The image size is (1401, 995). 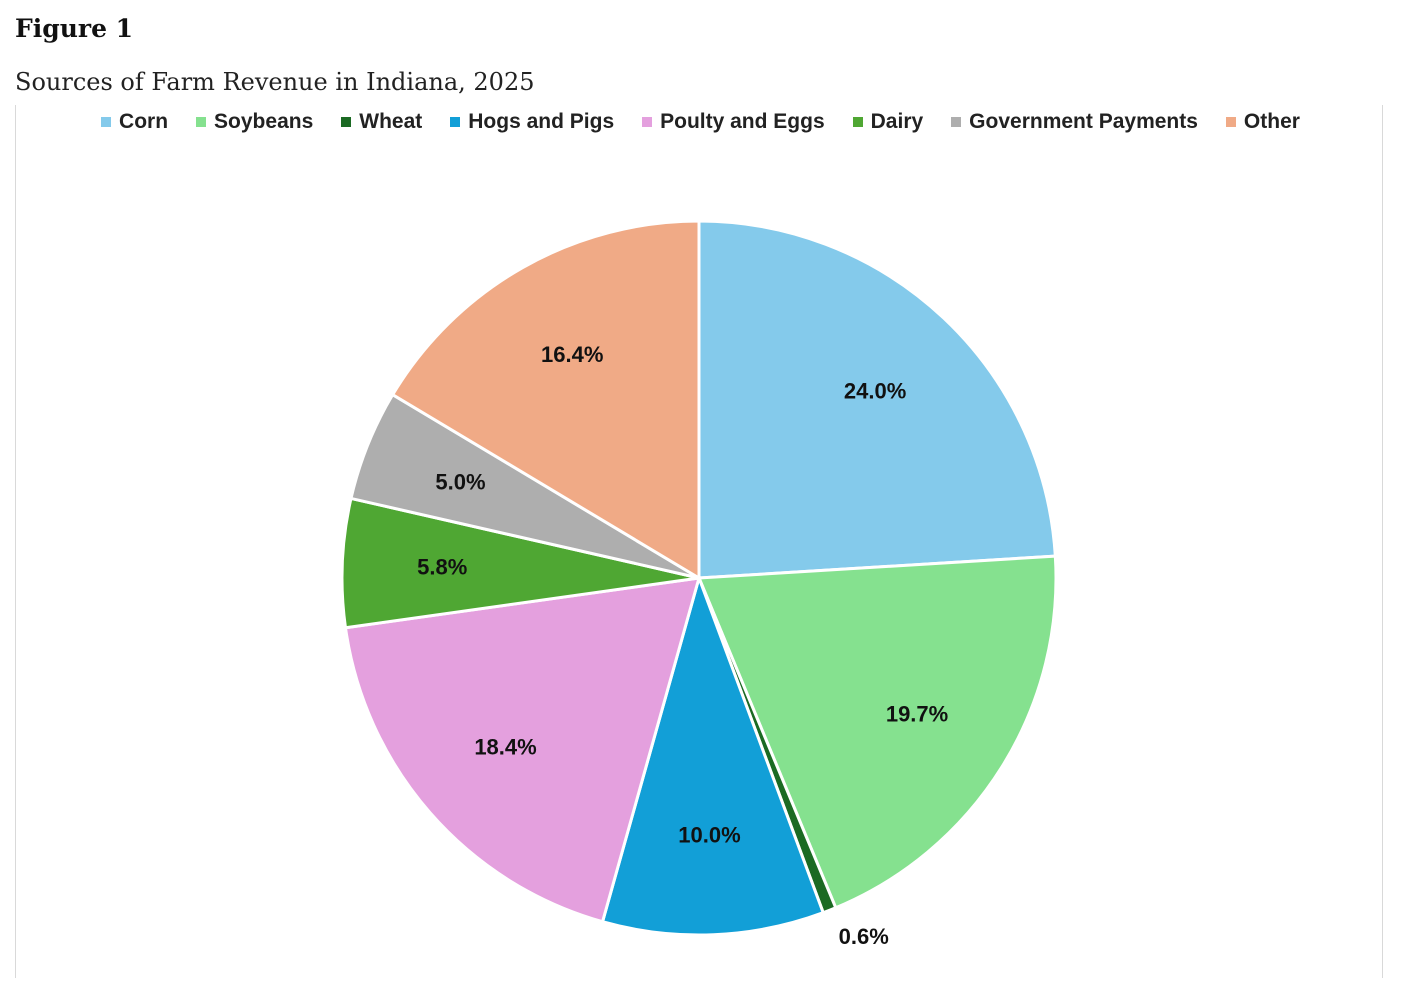 What do you see at coordinates (877, 732) in the screenshot?
I see `pie-slice-soybeans` at bounding box center [877, 732].